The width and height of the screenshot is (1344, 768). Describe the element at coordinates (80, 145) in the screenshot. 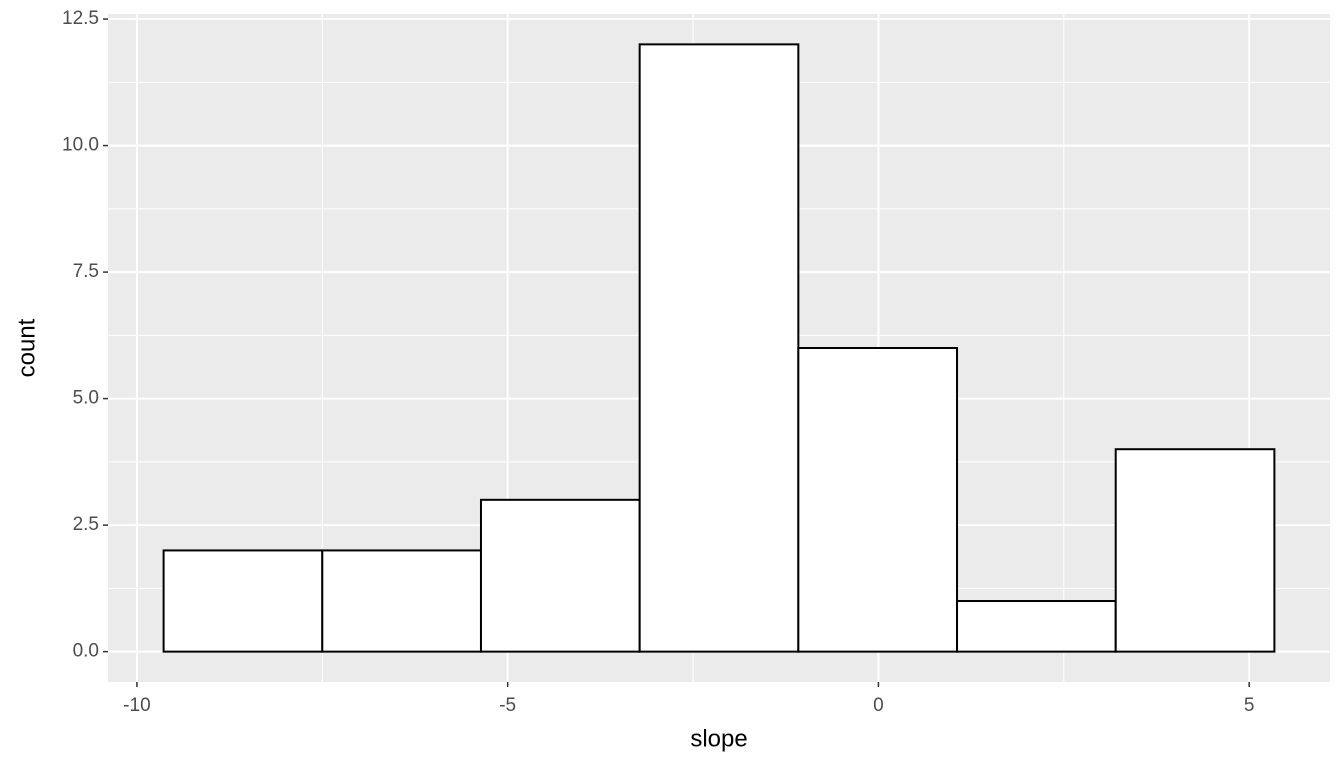

I see `y-tick-label: 10.0` at that location.